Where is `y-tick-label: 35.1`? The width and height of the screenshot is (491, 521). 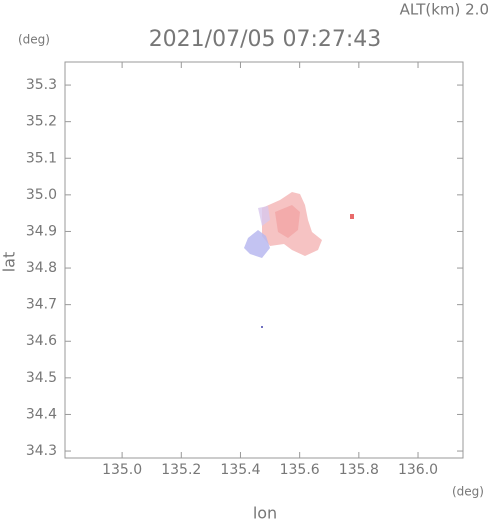
y-tick-label: 35.1 is located at coordinates (41, 158).